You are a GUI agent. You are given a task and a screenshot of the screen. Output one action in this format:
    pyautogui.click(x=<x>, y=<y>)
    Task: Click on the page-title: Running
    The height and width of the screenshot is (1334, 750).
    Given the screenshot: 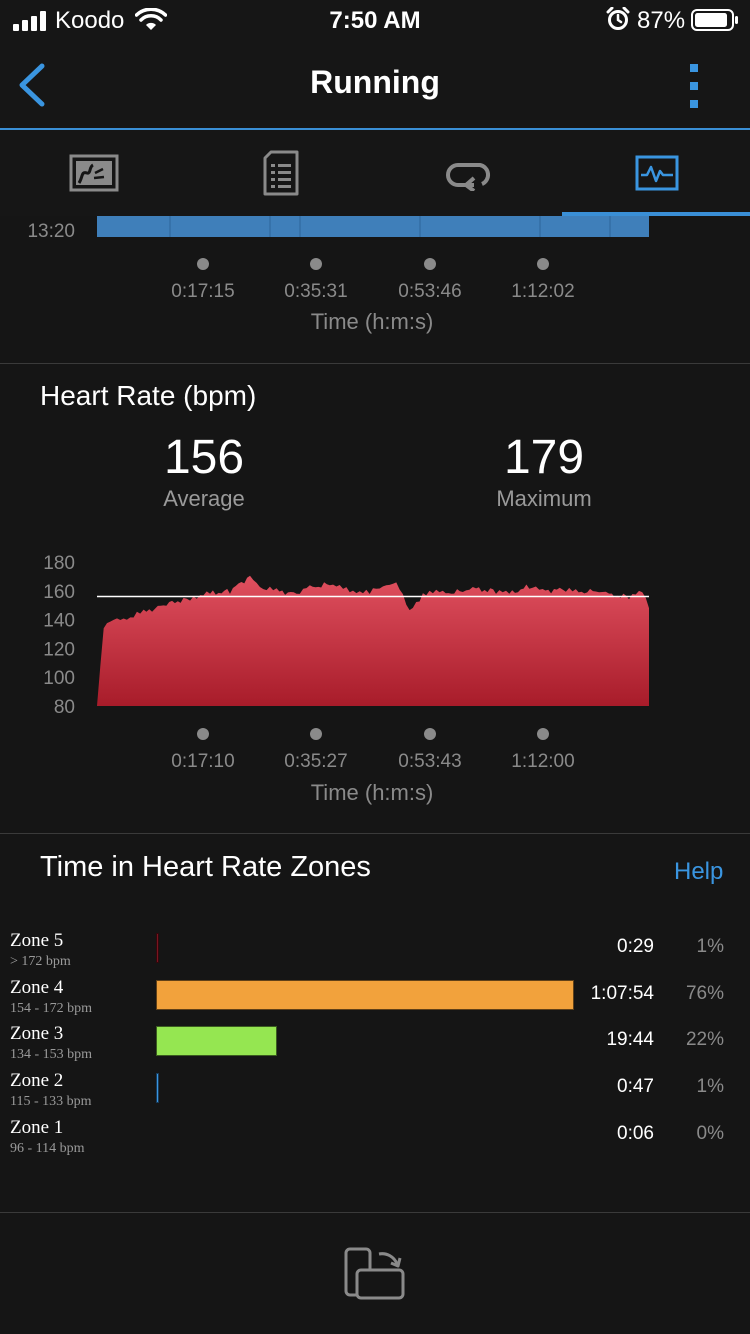 What is the action you would take?
    pyautogui.click(x=375, y=82)
    